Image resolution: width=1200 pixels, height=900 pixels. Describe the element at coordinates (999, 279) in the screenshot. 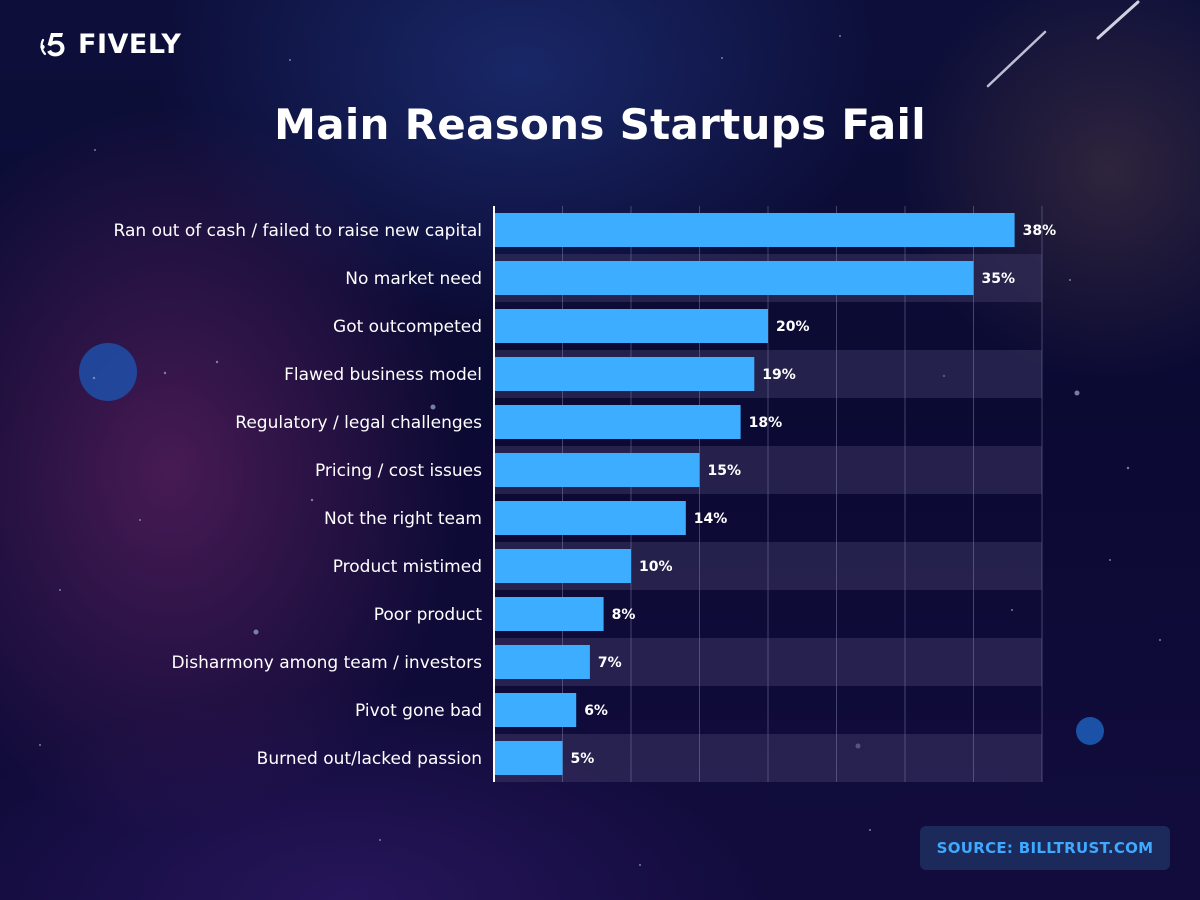

I see `value-label: 35%` at that location.